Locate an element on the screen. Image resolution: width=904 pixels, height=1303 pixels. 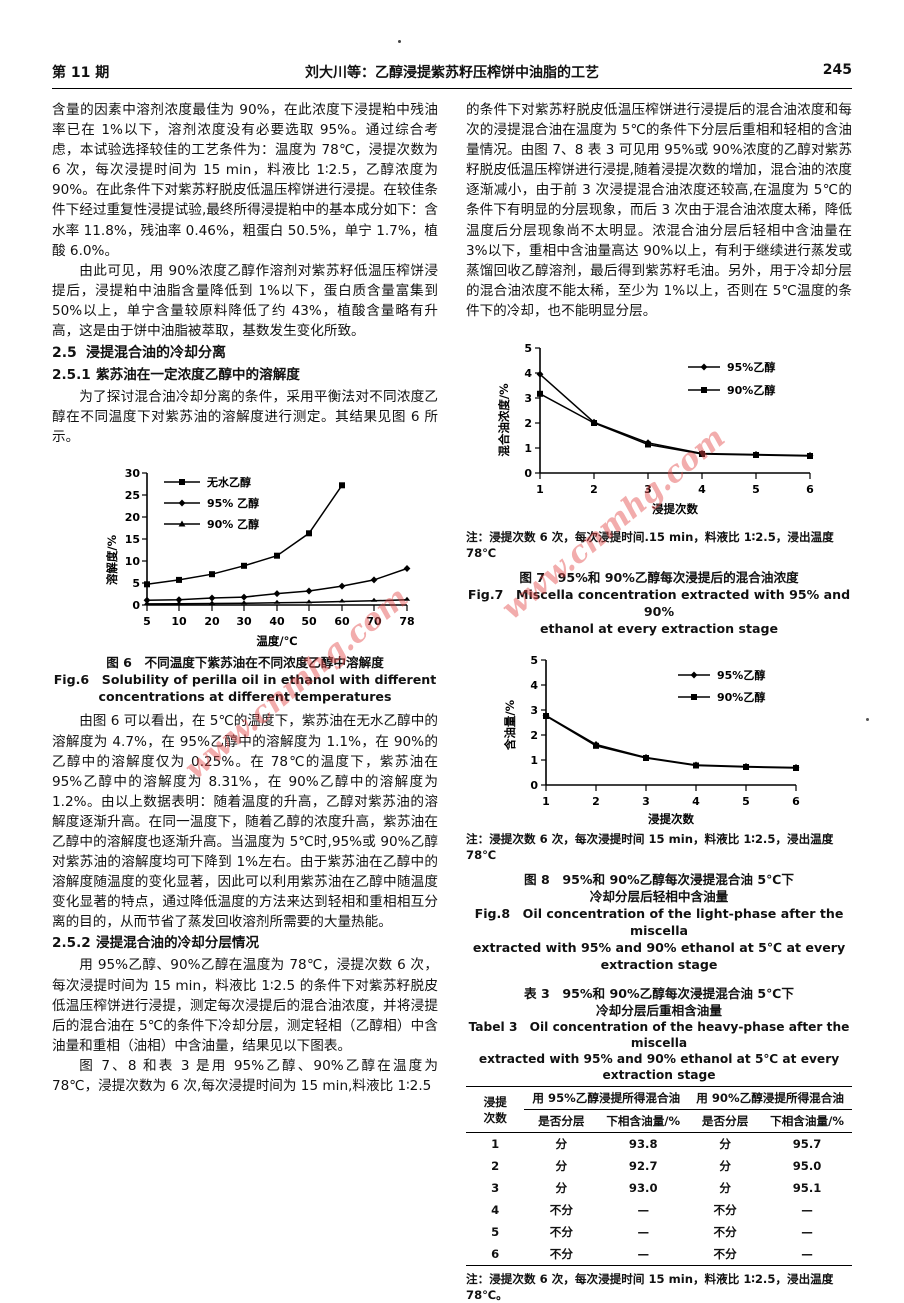
table-row: 6 不分 — 不分 — is located at coordinates (659, 1254).